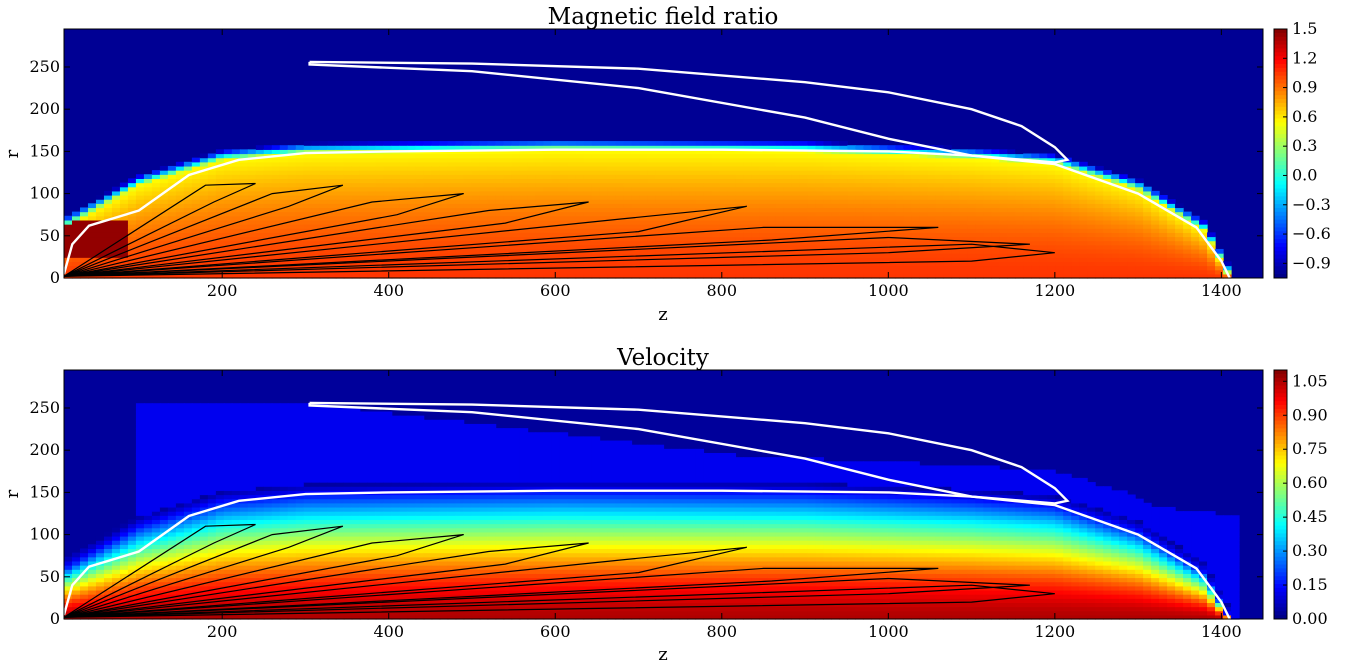 Image resolution: width=1352 pixels, height=662 pixels. I want to click on colorbar-tick-label: −0.6, so click(1311, 233).